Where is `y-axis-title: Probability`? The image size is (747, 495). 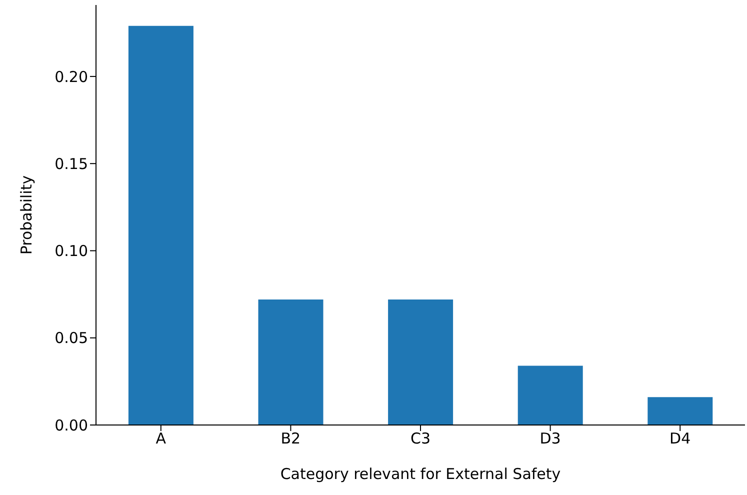
y-axis-title: Probability is located at coordinates (26, 215).